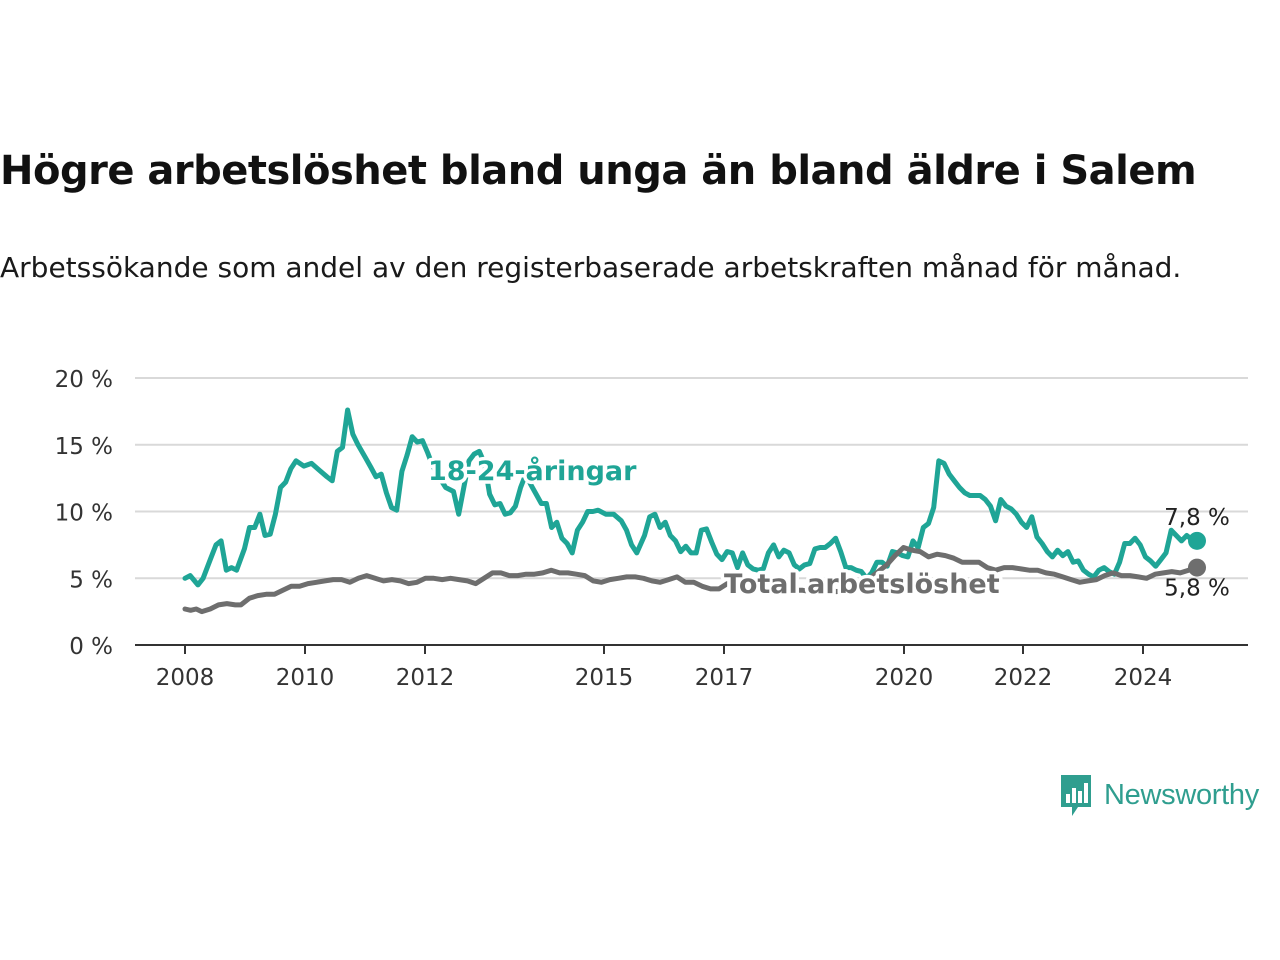 This screenshot has height=960, width=1280. Describe the element at coordinates (1197, 518) in the screenshot. I see `series-end-label: 7,8 %` at that location.